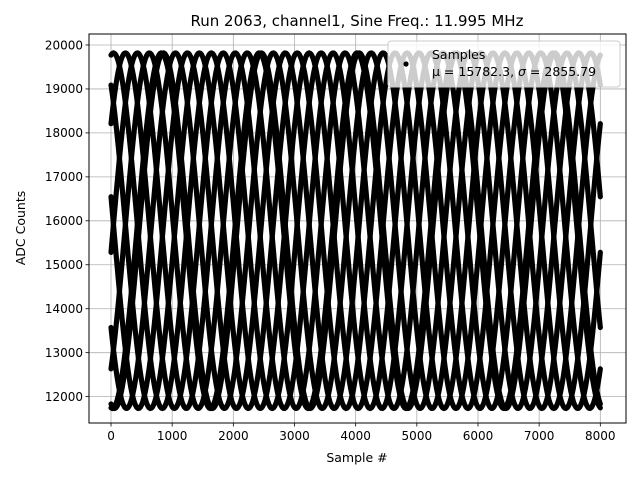 The image size is (640, 480). Describe the element at coordinates (64, 309) in the screenshot. I see `y-tick-label: 14000` at that location.